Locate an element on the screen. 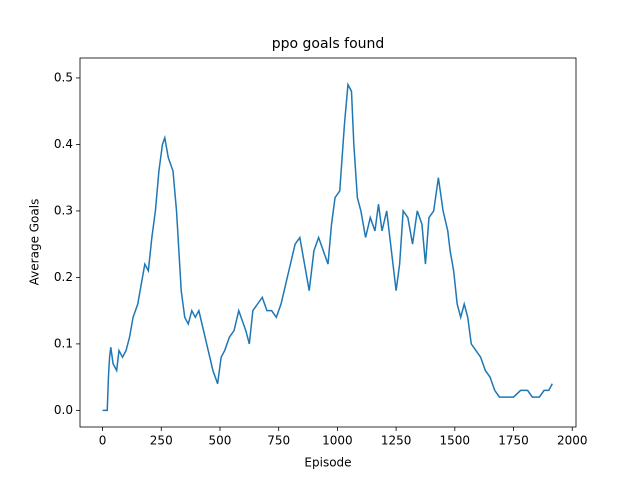 Image resolution: width=640 pixels, height=480 pixels. y-tick-label: 0.0 is located at coordinates (63, 410).